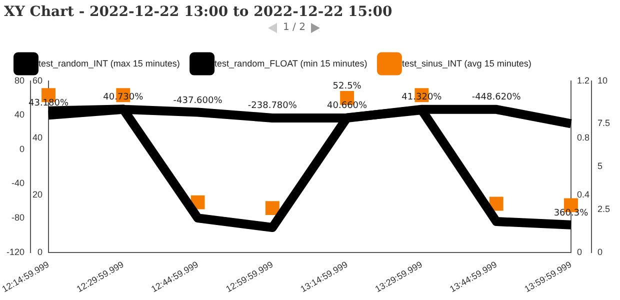  What do you see at coordinates (294, 27) in the screenshot?
I see `text: 1 / 2` at bounding box center [294, 27].